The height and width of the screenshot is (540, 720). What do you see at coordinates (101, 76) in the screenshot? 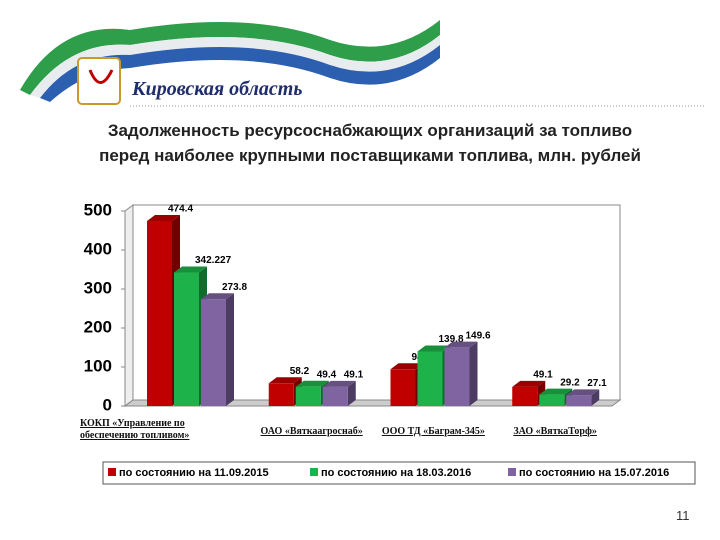
I see `coat-of-arms-bow` at bounding box center [101, 76].